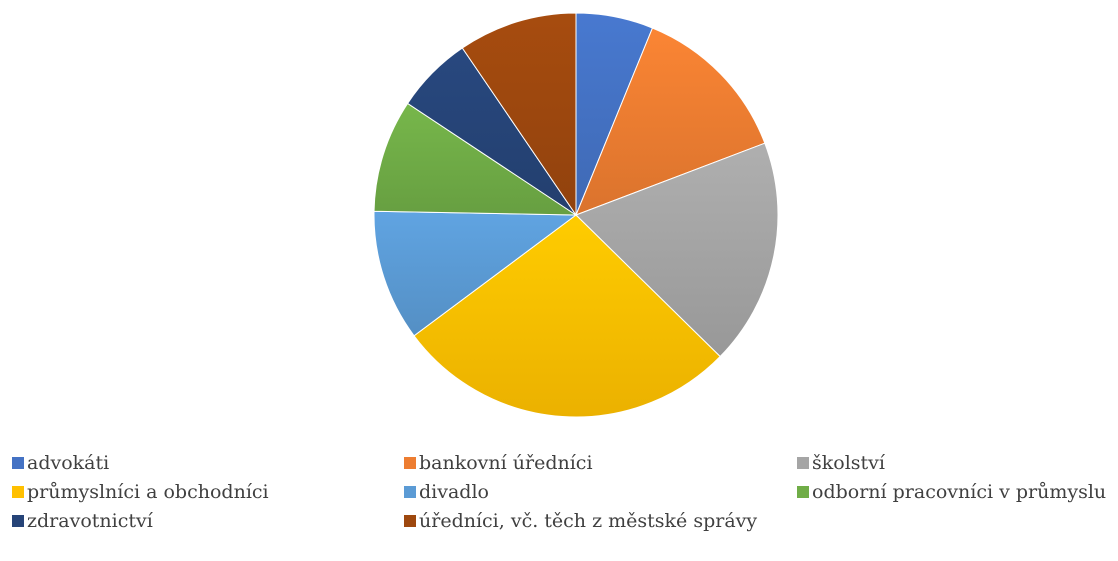 This screenshot has width=1118, height=561. I want to click on legend-label: průmyslníci a obchodníci, so click(148, 492).